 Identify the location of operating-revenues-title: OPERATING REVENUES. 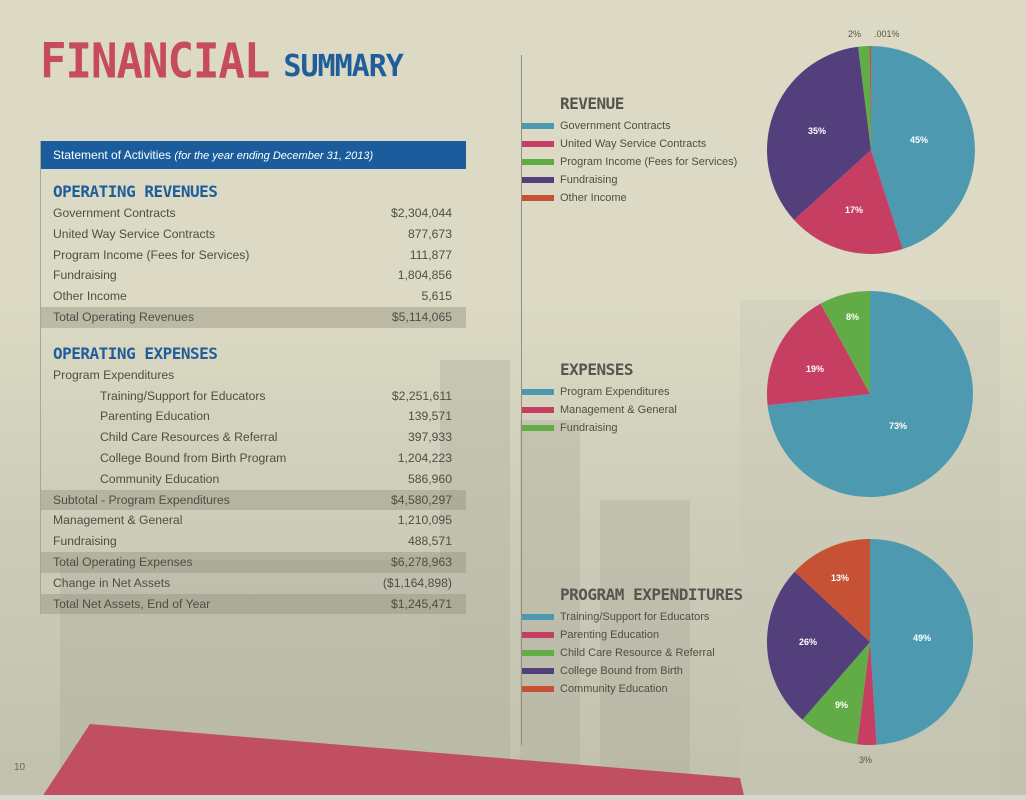
(135, 191).